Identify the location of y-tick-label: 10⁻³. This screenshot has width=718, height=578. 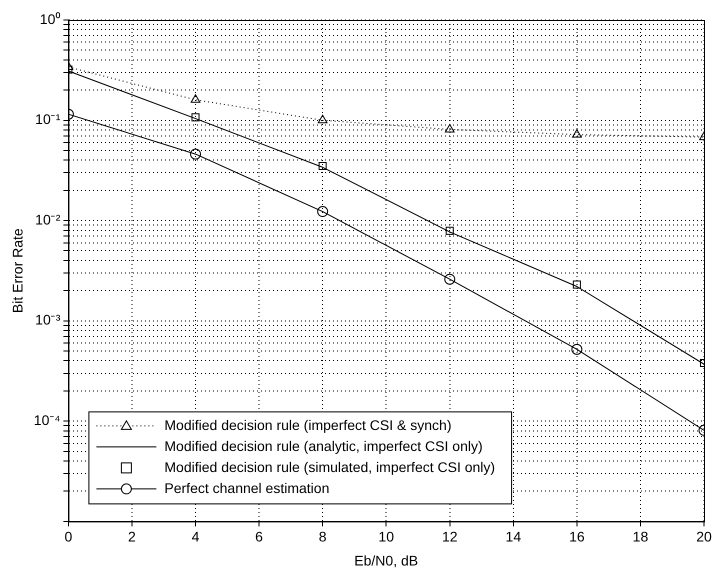
(48, 320).